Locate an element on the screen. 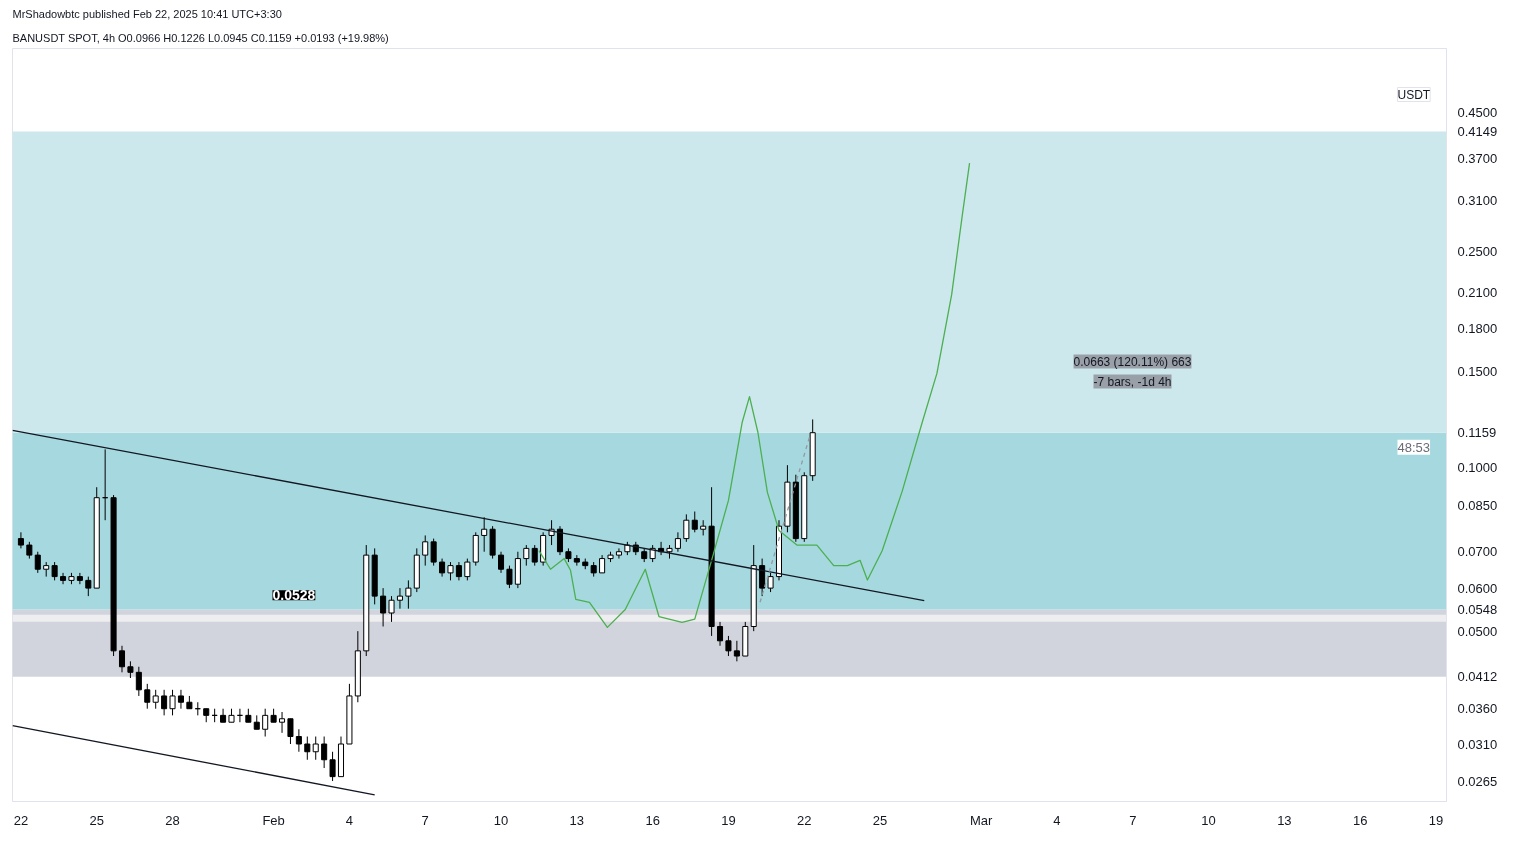 This screenshot has height=855, width=1526. x-tick-label: Mar is located at coordinates (981, 820).